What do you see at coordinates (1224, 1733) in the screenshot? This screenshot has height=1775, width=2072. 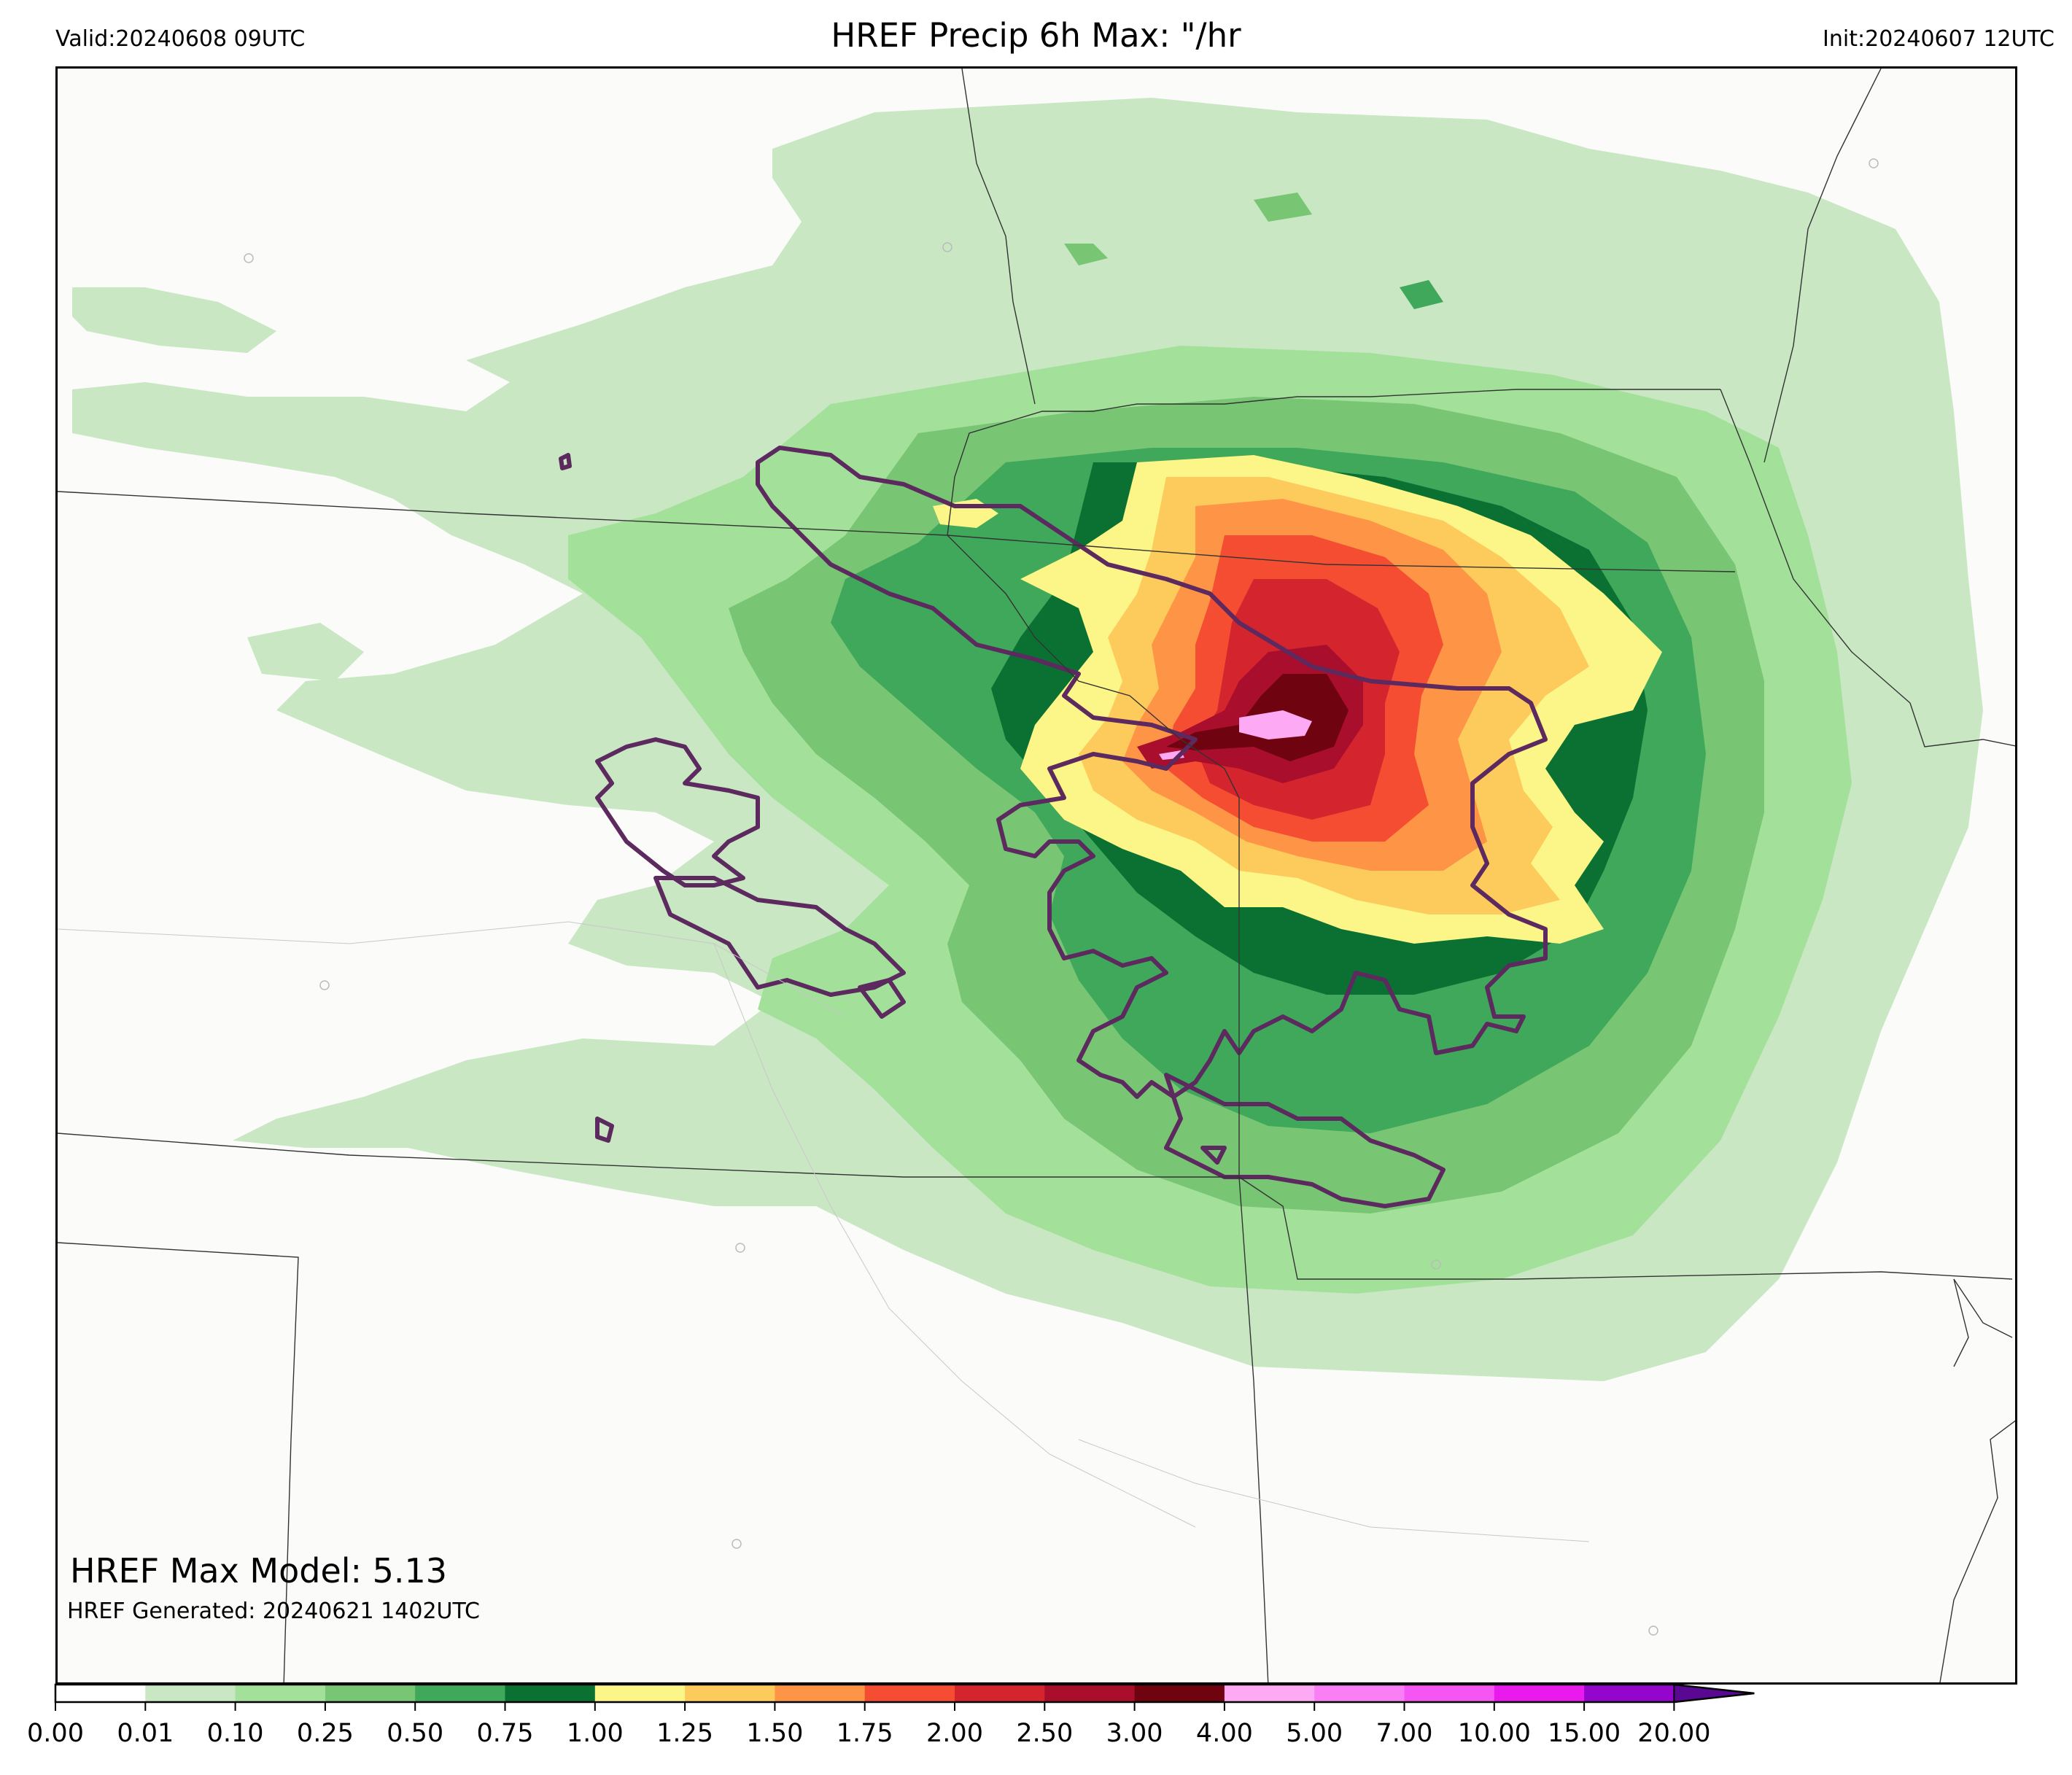 I see `colorbar-tick-label: 4.00` at bounding box center [1224, 1733].